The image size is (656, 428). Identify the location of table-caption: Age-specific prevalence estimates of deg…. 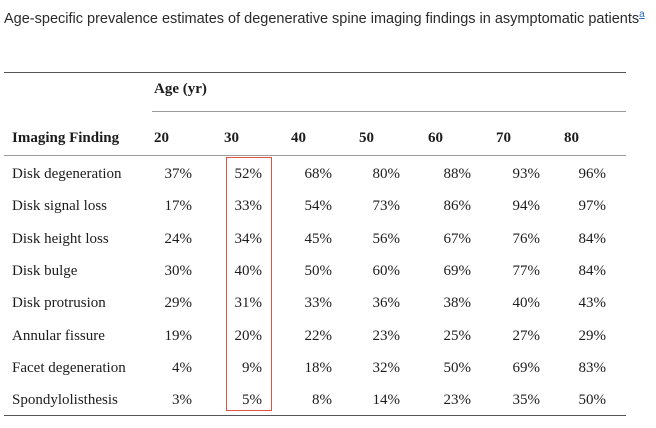
(324, 16).